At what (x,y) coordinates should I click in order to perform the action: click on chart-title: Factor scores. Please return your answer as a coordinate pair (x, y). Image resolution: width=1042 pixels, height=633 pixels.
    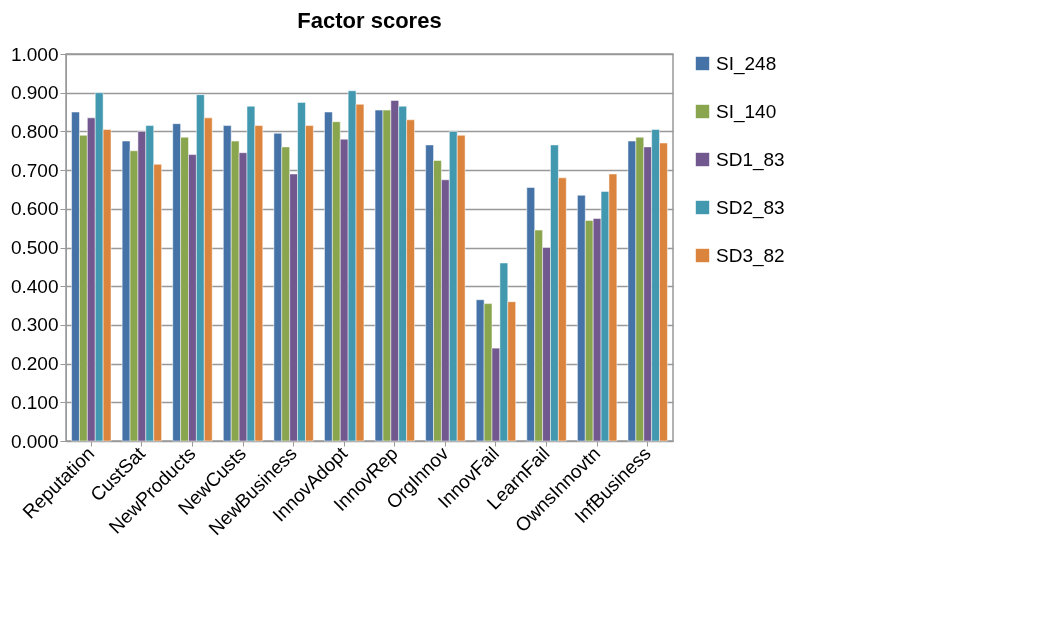
    Looking at the image, I should click on (369, 20).